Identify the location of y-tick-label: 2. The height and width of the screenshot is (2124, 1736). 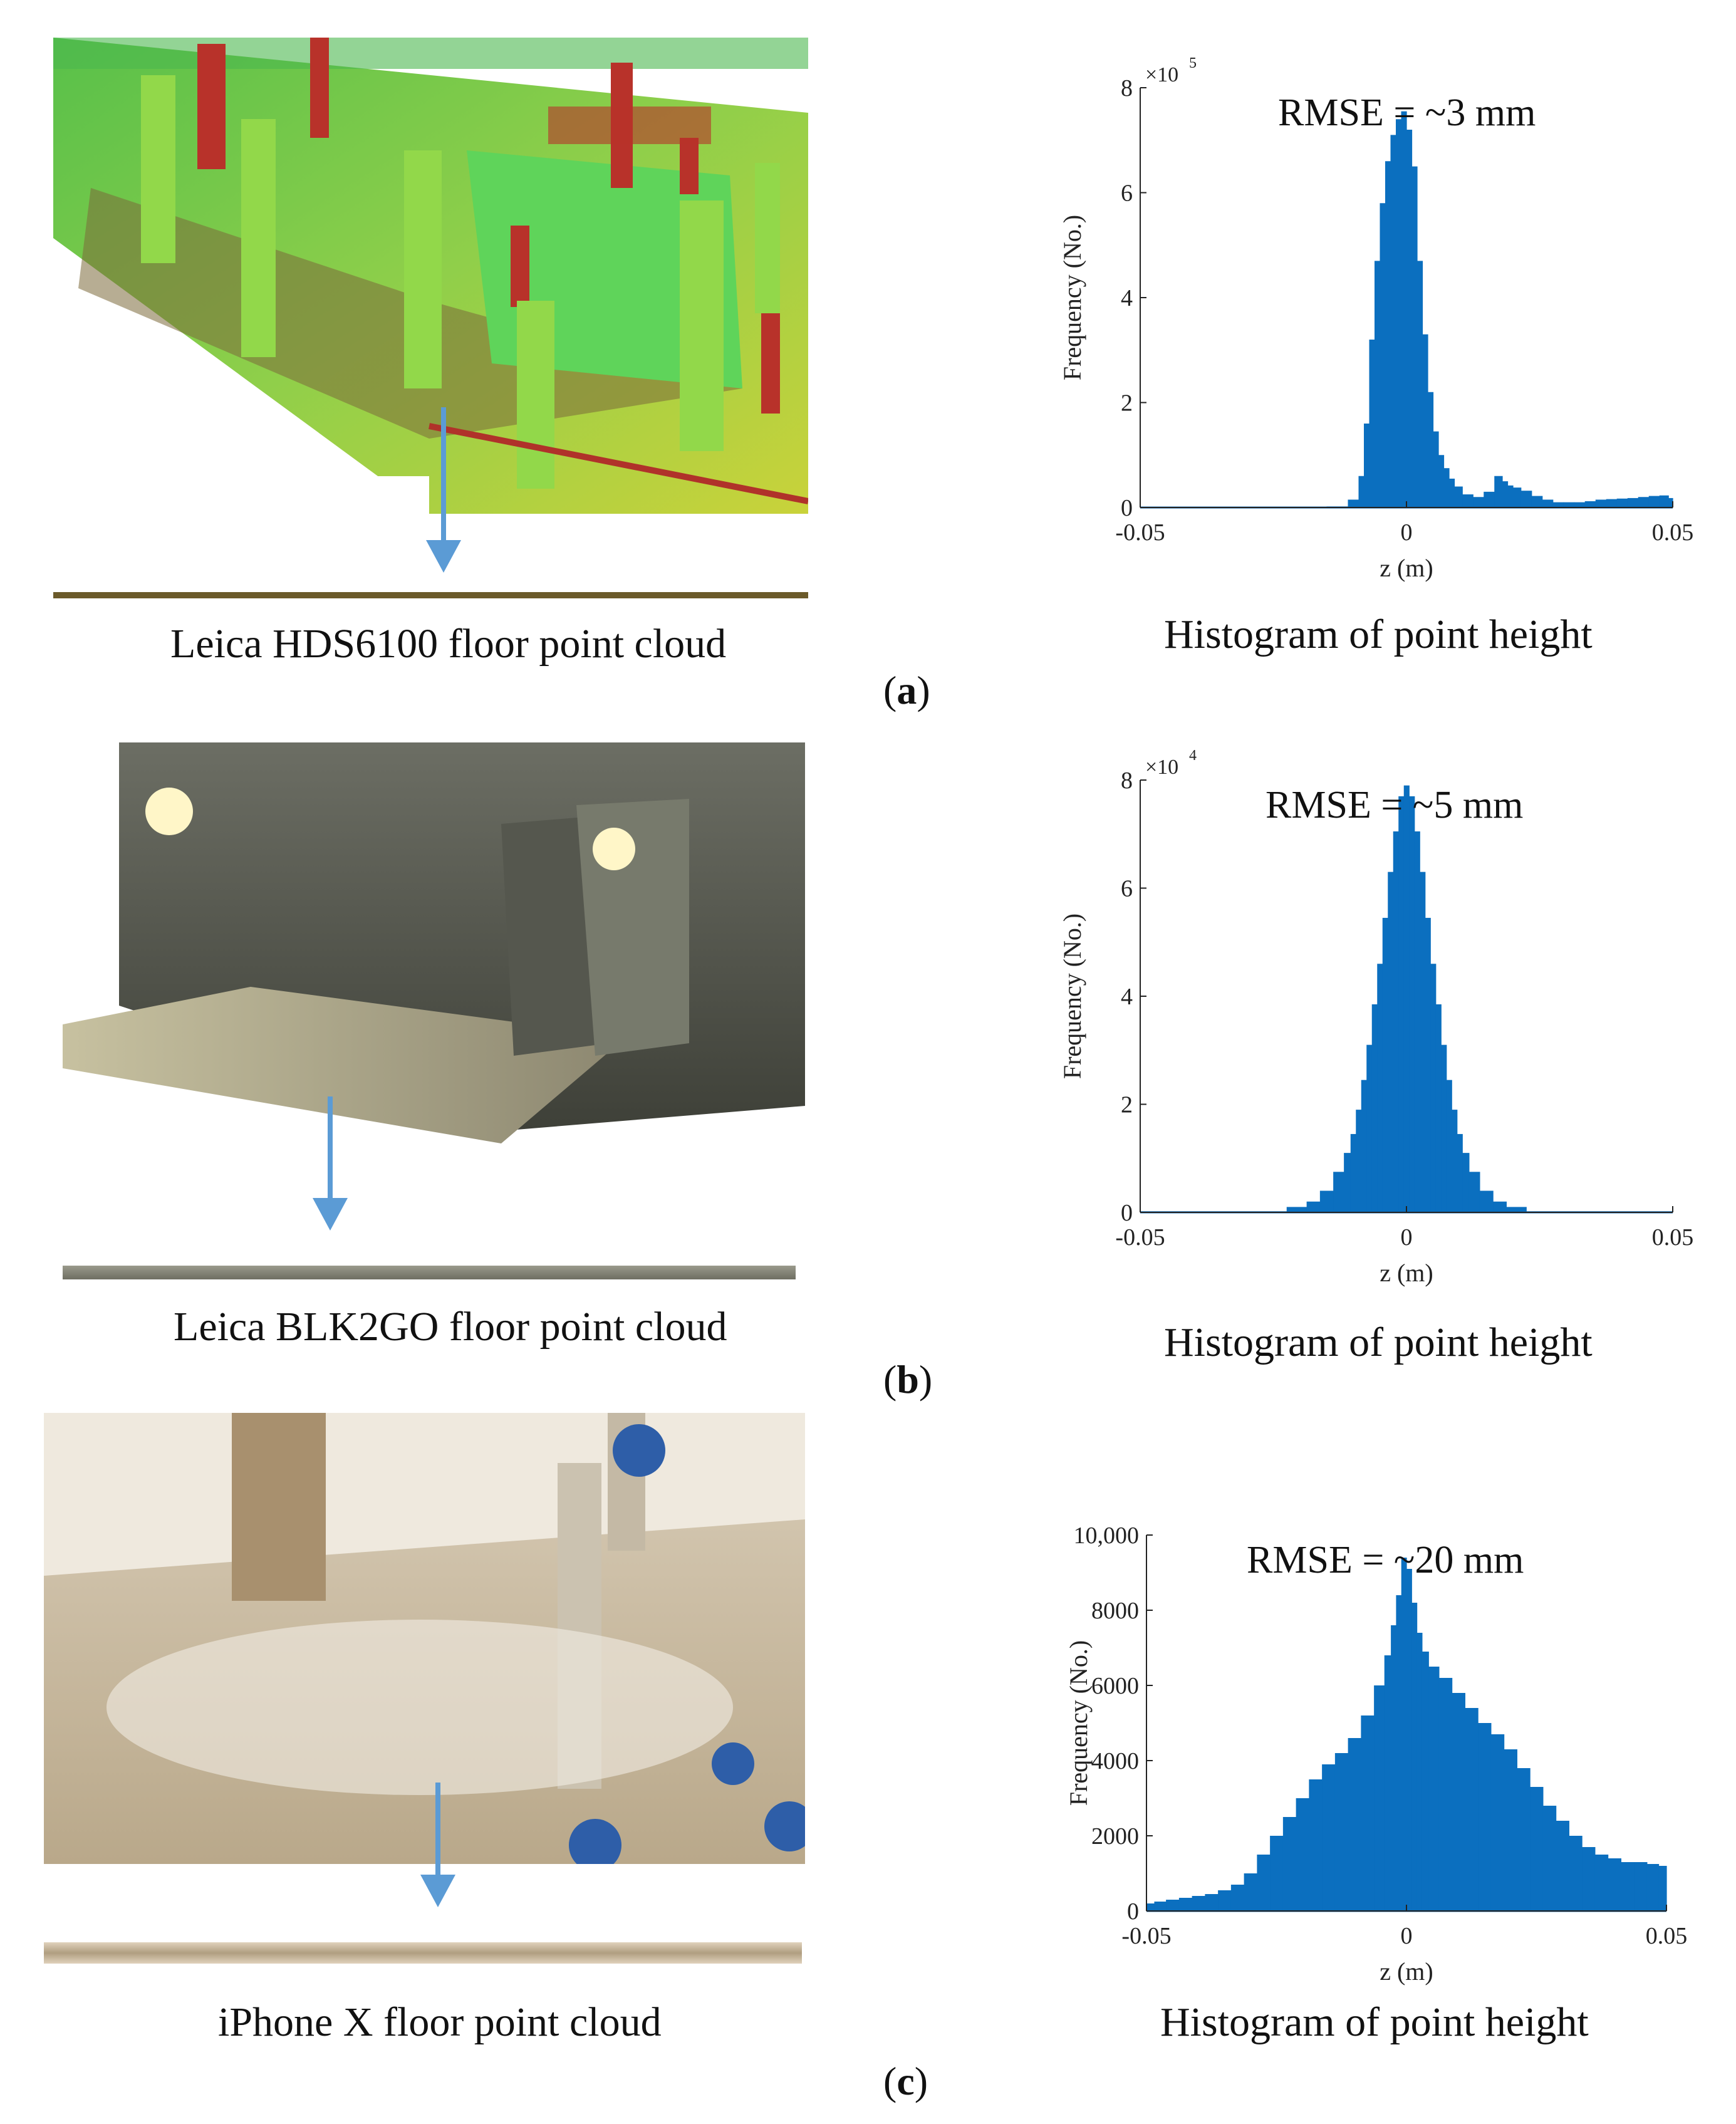
(1127, 403).